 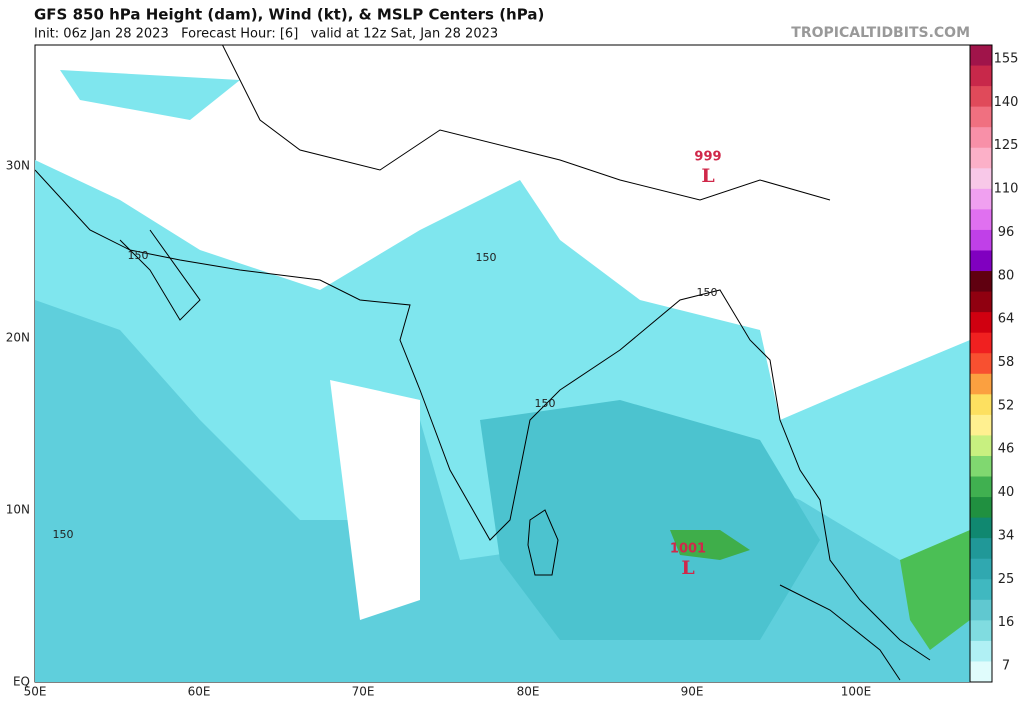 What do you see at coordinates (1006, 145) in the screenshot?
I see `colorbar-label: 125` at bounding box center [1006, 145].